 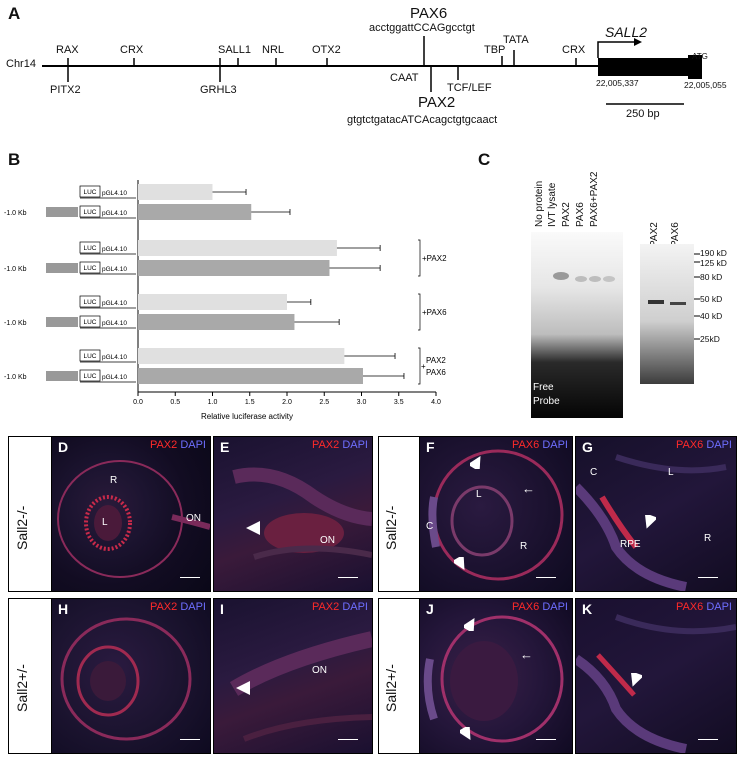 I want to click on group-label: PAX6, so click(x=436, y=372).